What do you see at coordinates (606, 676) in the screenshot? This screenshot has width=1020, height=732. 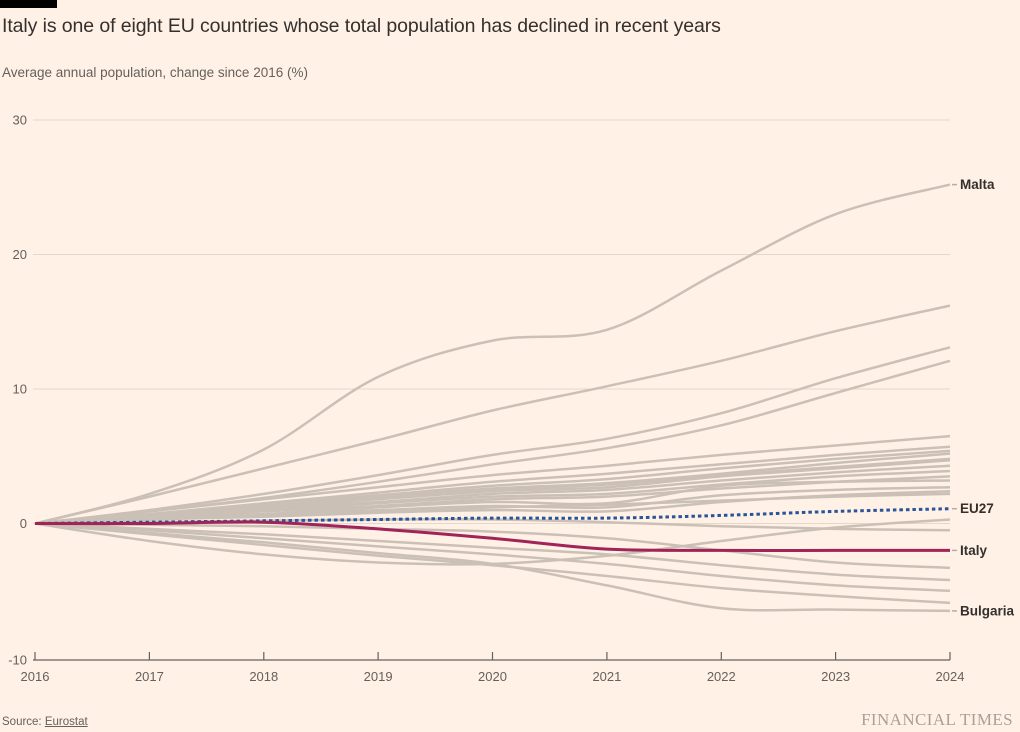 I see `x-tick-label-2021: 2021` at bounding box center [606, 676].